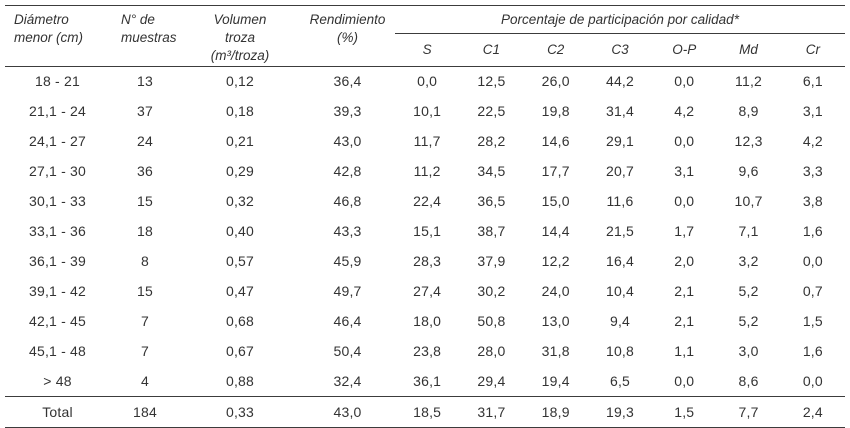  What do you see at coordinates (427, 201) in the screenshot?
I see `cell-s: 22,4` at bounding box center [427, 201].